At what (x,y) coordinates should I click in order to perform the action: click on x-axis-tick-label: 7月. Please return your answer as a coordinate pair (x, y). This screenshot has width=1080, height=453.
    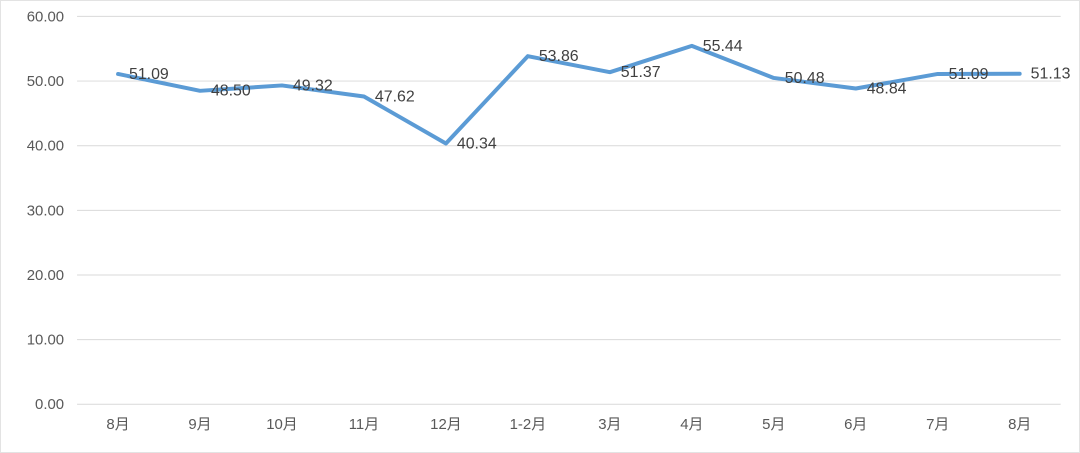
    Looking at the image, I should click on (937, 424).